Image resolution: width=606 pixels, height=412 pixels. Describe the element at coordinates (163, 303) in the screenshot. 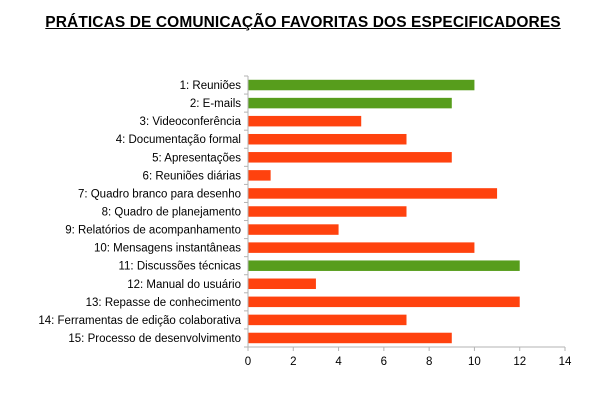

I see `category-label-13: 13: Repasse de conhecimento` at that location.